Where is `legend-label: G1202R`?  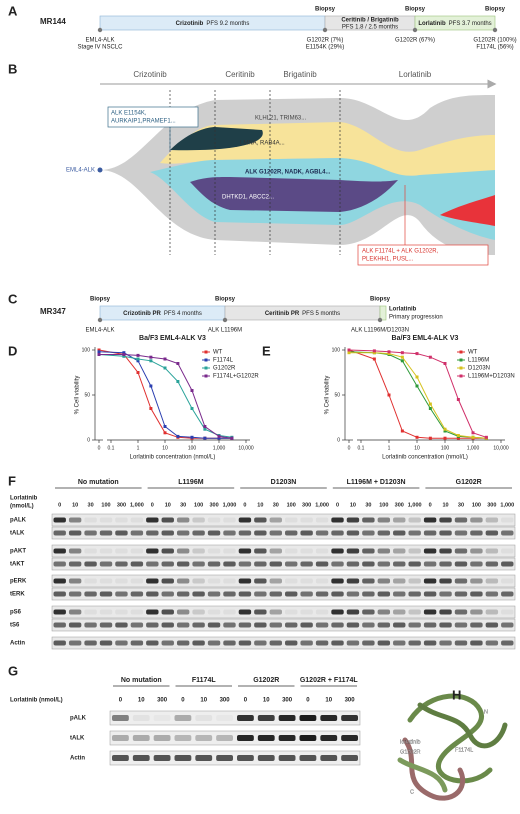
legend-label: G1202R is located at coordinates (224, 369).